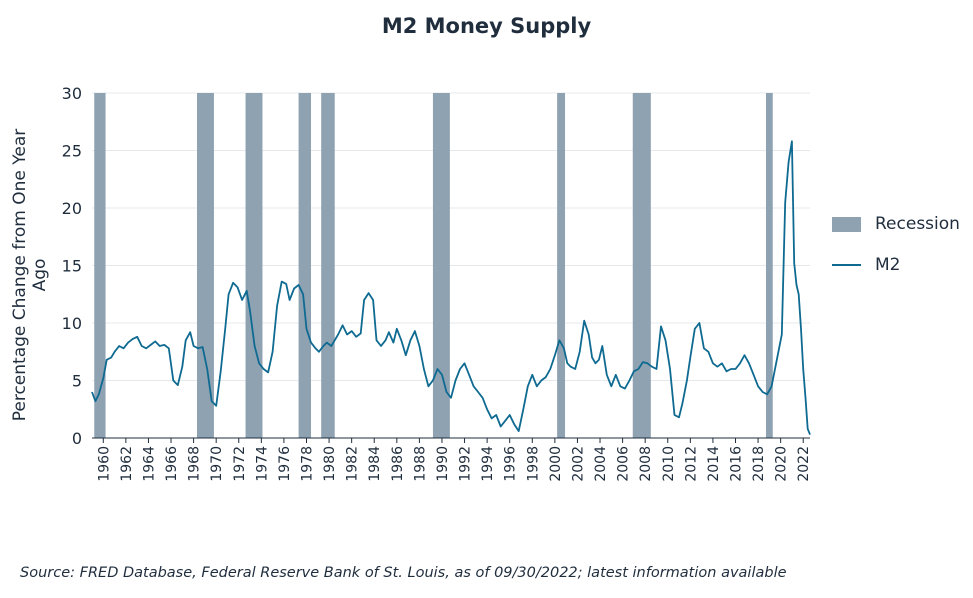 Image resolution: width=973 pixels, height=598 pixels. Describe the element at coordinates (217, 464) in the screenshot. I see `x-tick-label: 1970` at that location.